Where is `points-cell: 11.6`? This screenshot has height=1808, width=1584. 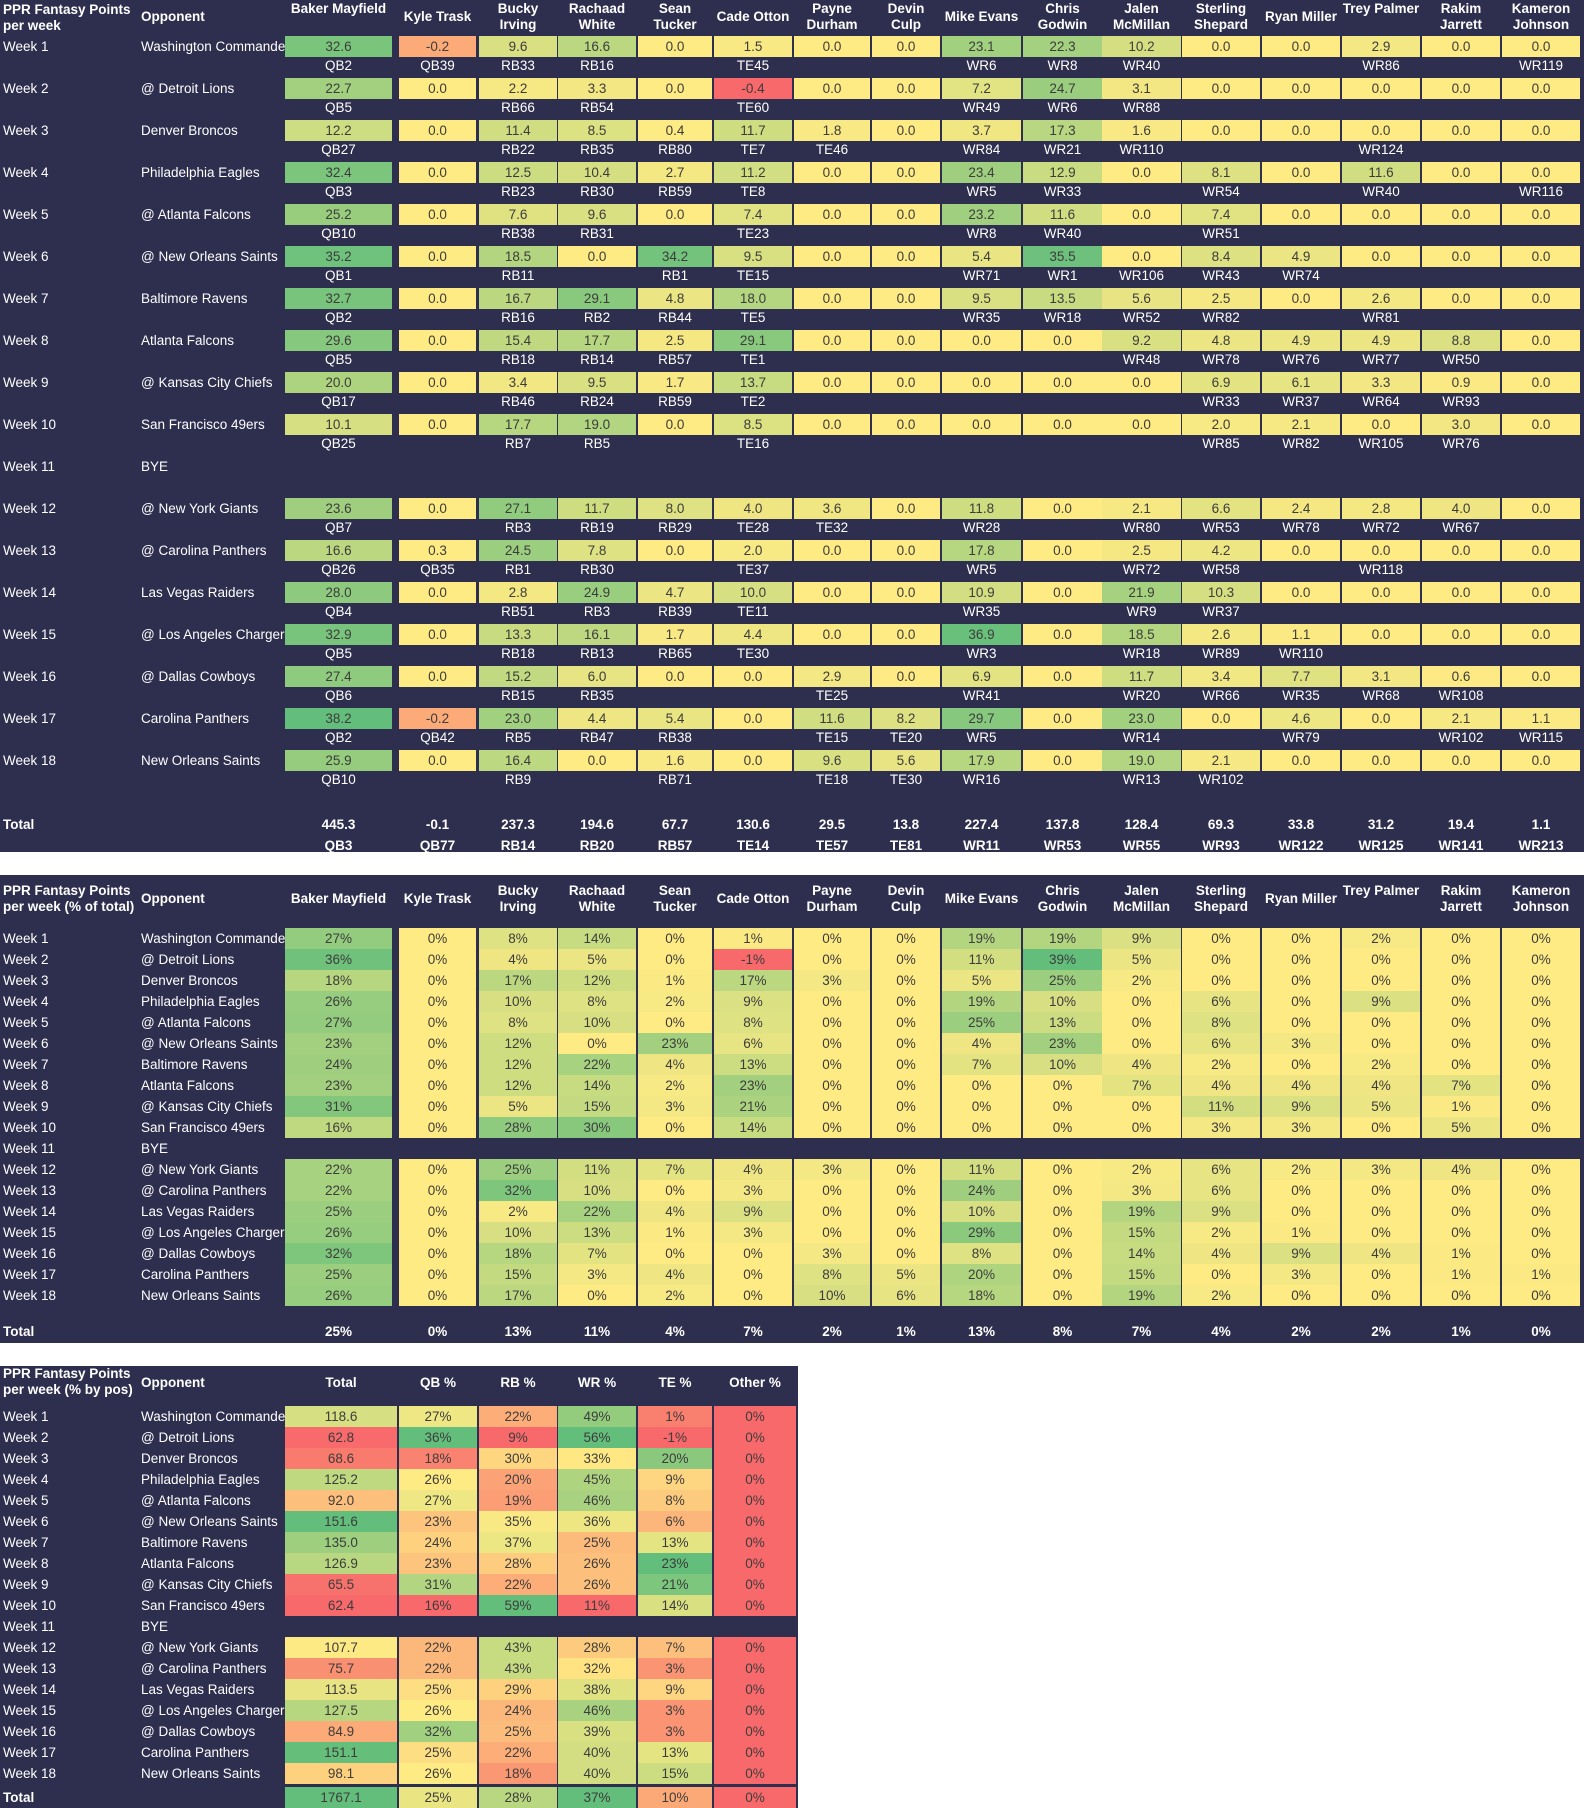
points-cell: 11.6 is located at coordinates (1062, 214).